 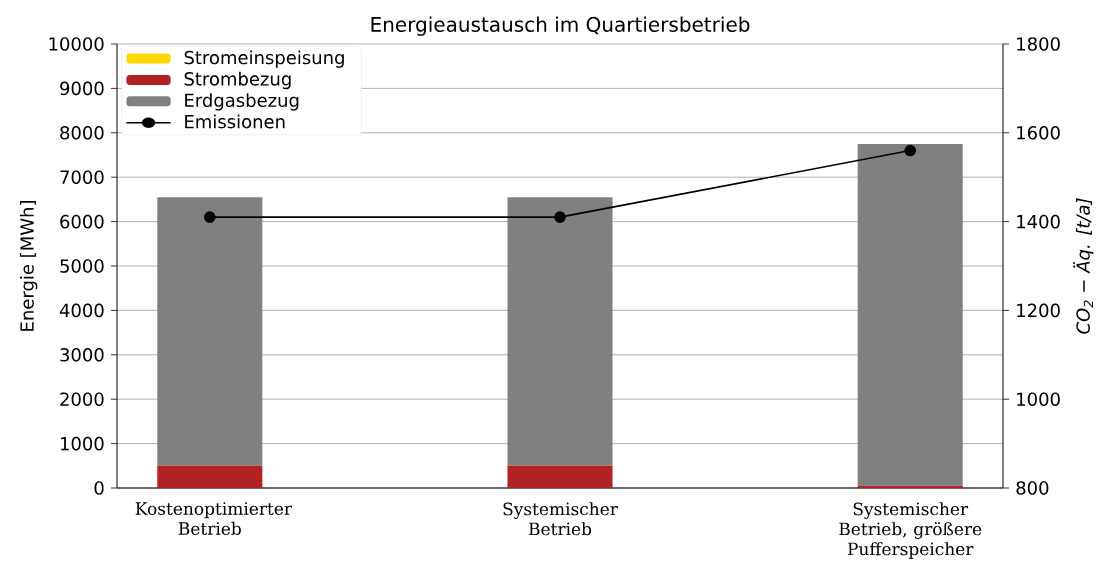 What do you see at coordinates (76, 44) in the screenshot?
I see `y-tick-label: 10000` at bounding box center [76, 44].